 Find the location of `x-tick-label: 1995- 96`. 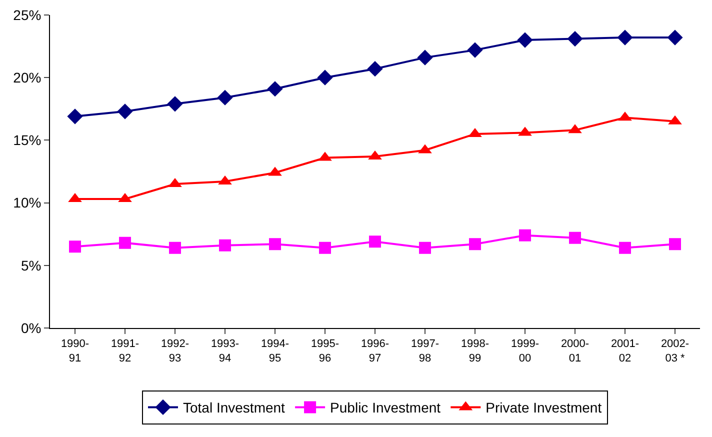

x-tick-label: 1995- 96 is located at coordinates (325, 351).